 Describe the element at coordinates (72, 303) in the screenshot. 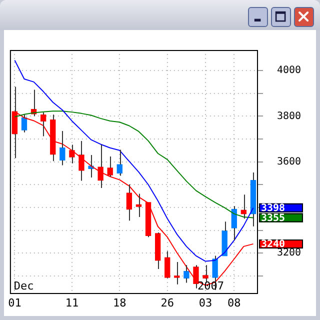

I see `x-tick-label: 11` at that location.